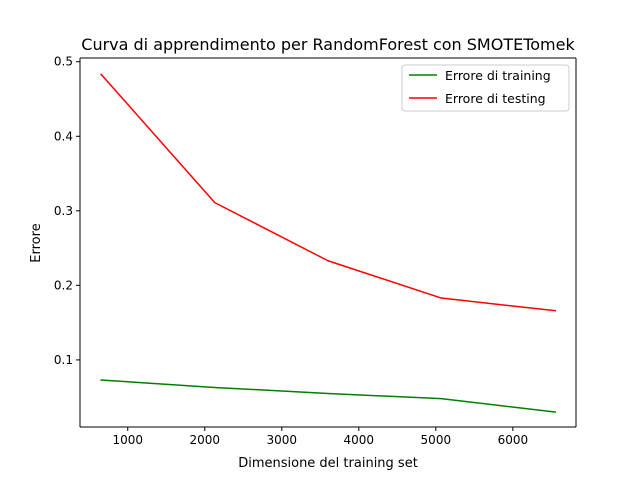 This screenshot has width=640, height=480. I want to click on x-axis-label: Dimensione del training set, so click(328, 463).